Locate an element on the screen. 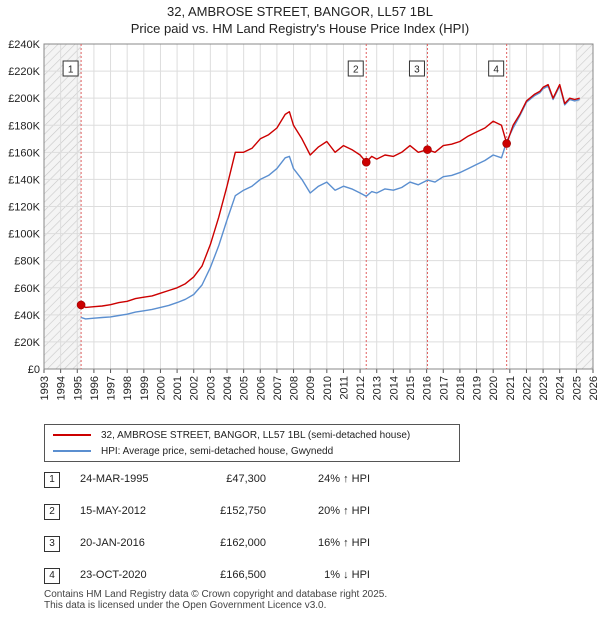 The image size is (600, 620). sale-number-label: 1 is located at coordinates (71, 70).